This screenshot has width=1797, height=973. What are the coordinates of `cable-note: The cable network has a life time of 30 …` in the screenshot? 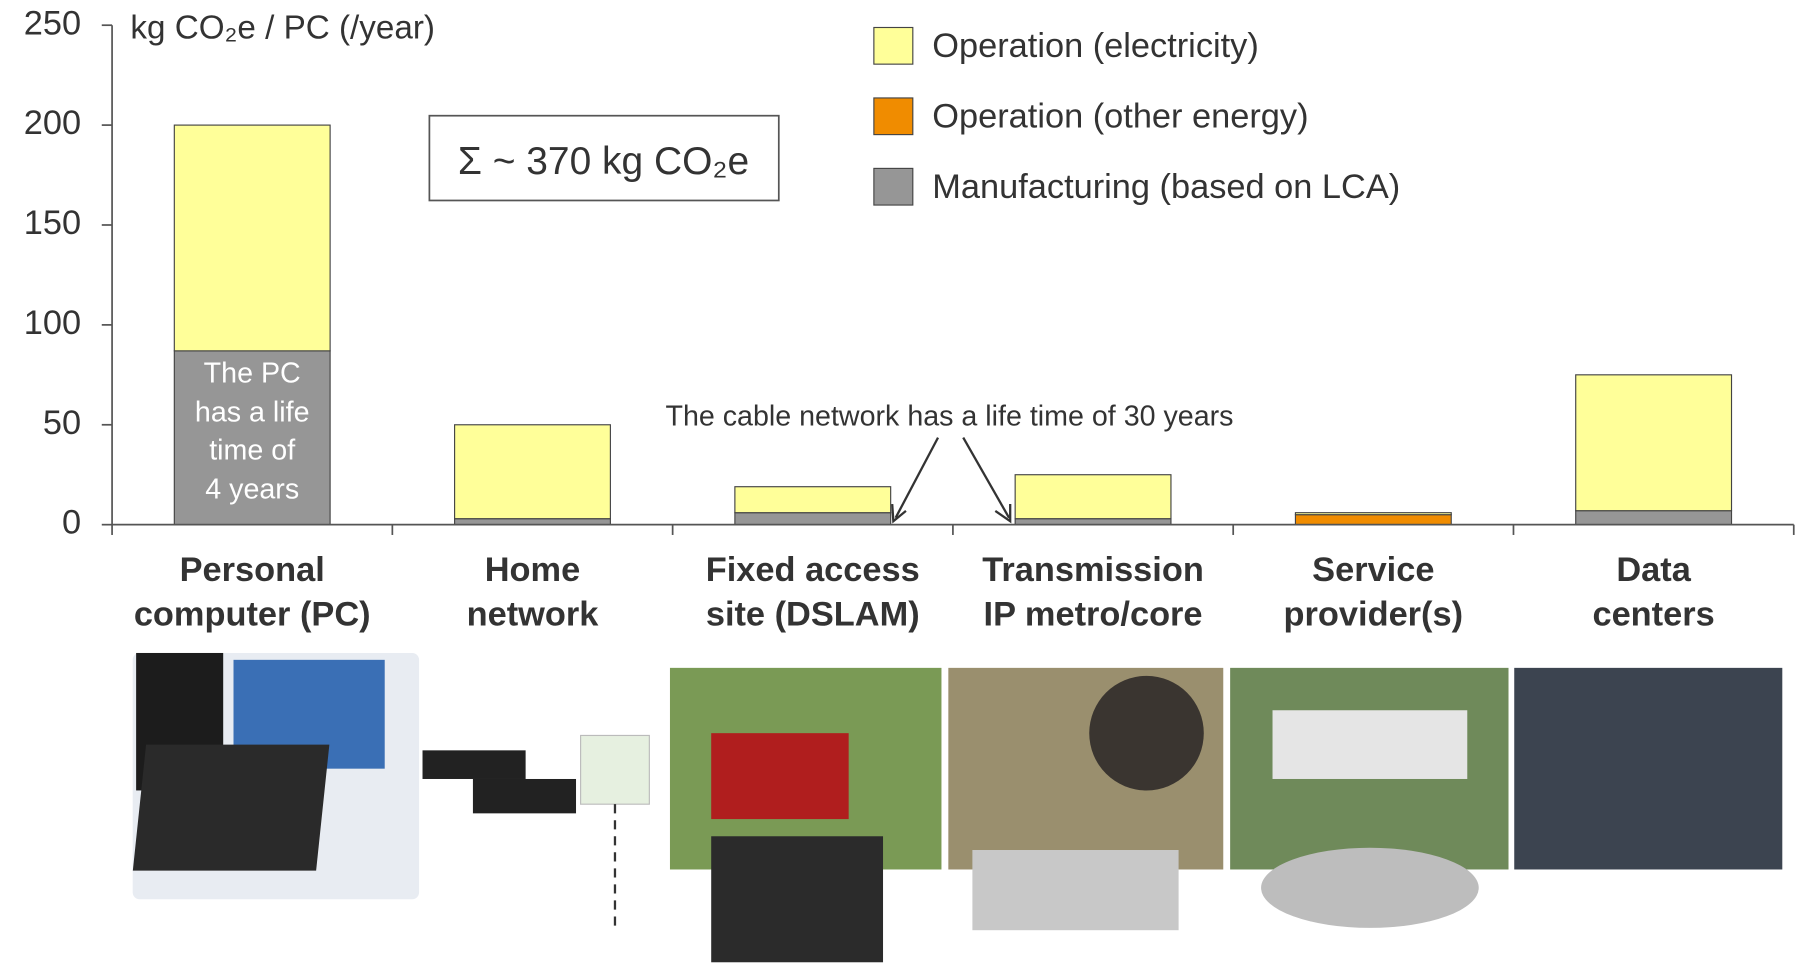 It's located at (949, 417).